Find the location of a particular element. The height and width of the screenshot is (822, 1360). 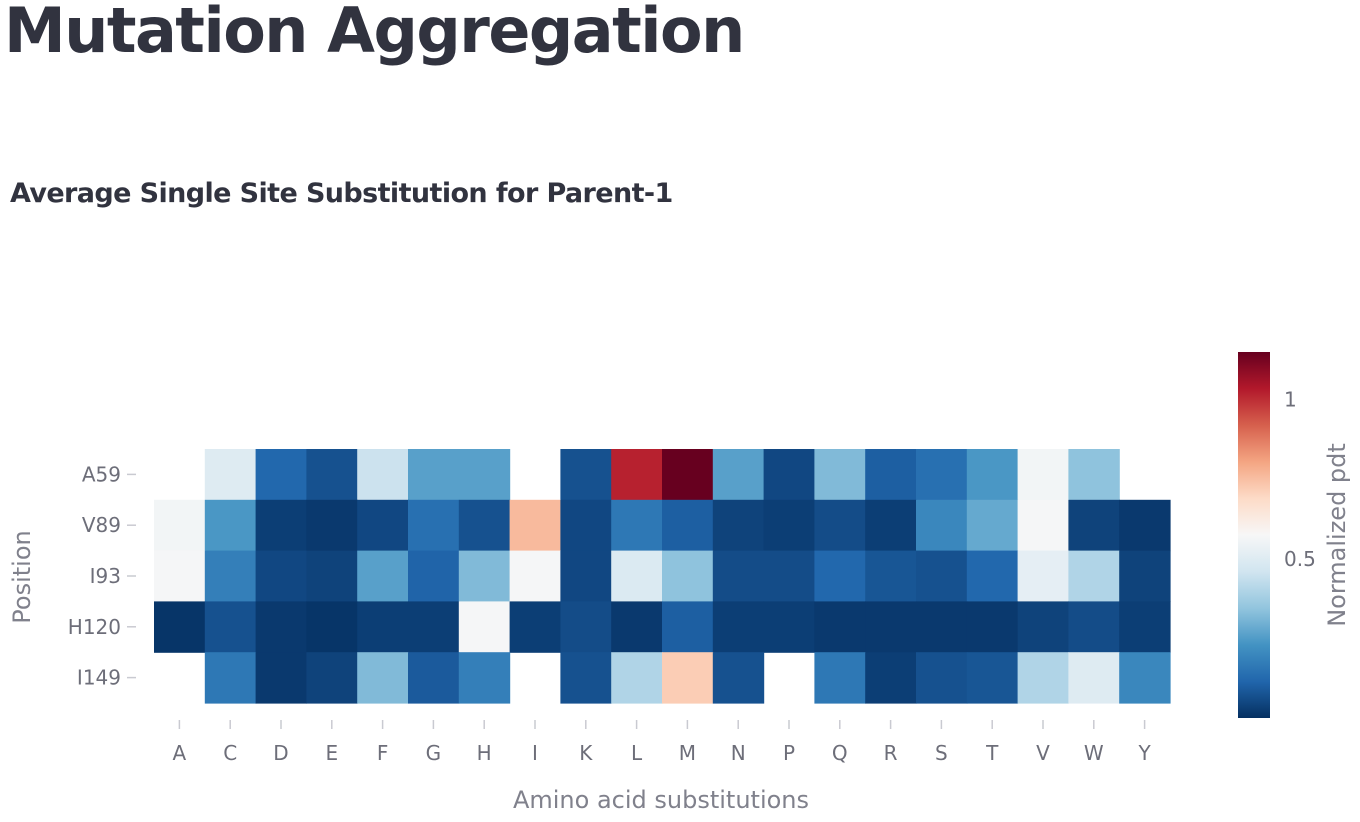

heatmap-cell-A59-W is located at coordinates (1094, 475).